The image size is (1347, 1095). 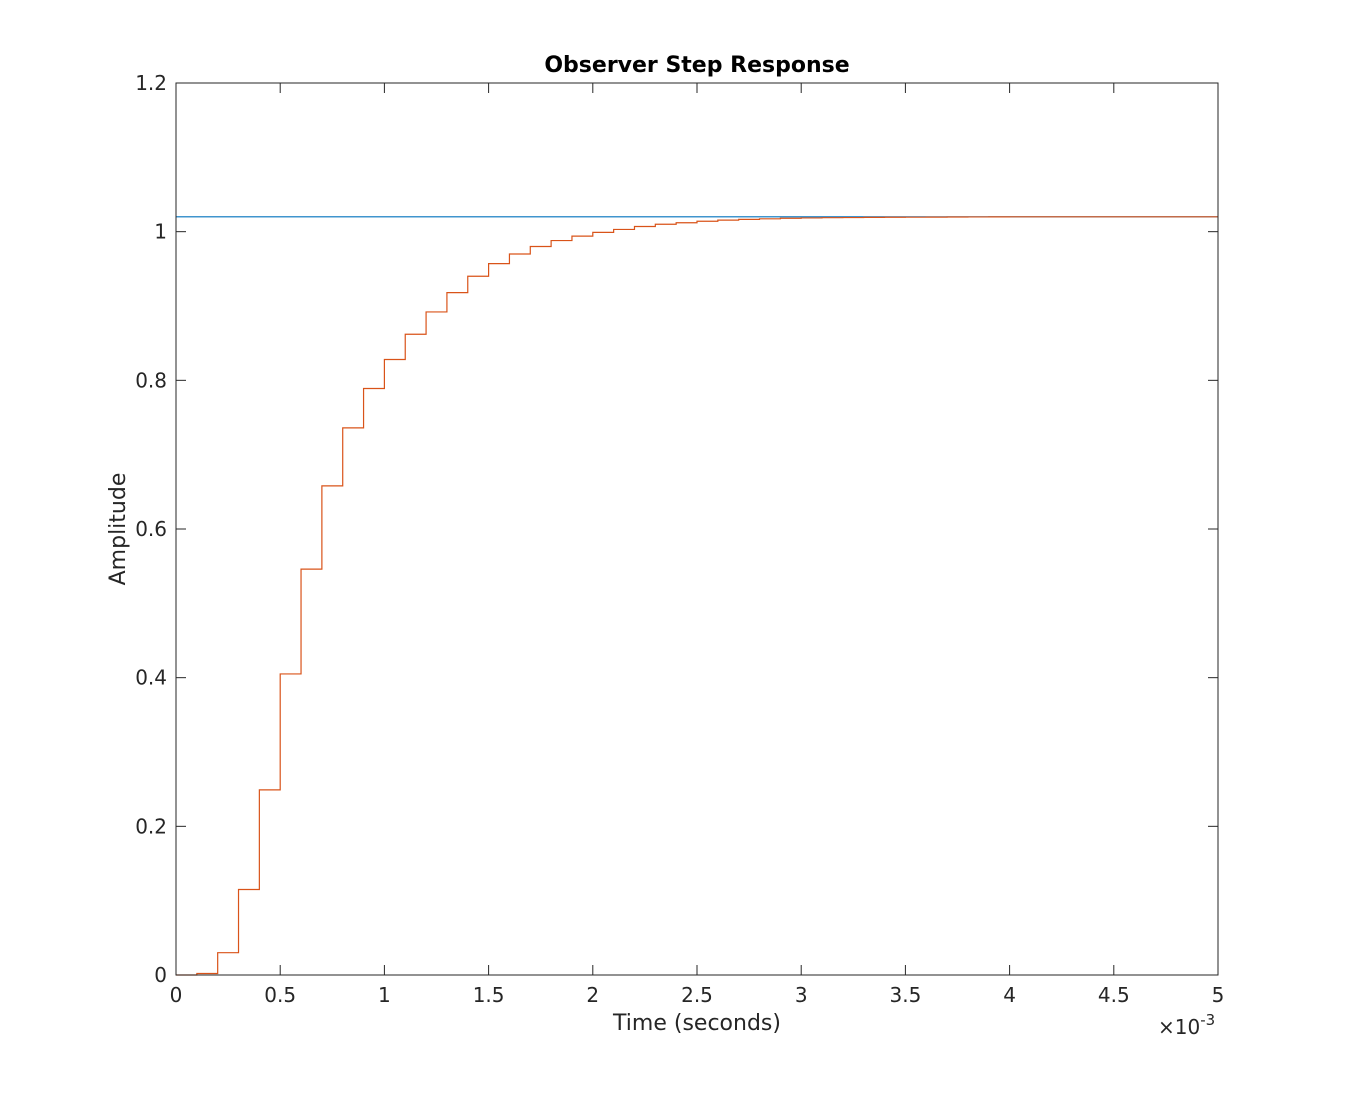 What do you see at coordinates (151, 380) in the screenshot?
I see `y-tick-label: 0.8` at bounding box center [151, 380].